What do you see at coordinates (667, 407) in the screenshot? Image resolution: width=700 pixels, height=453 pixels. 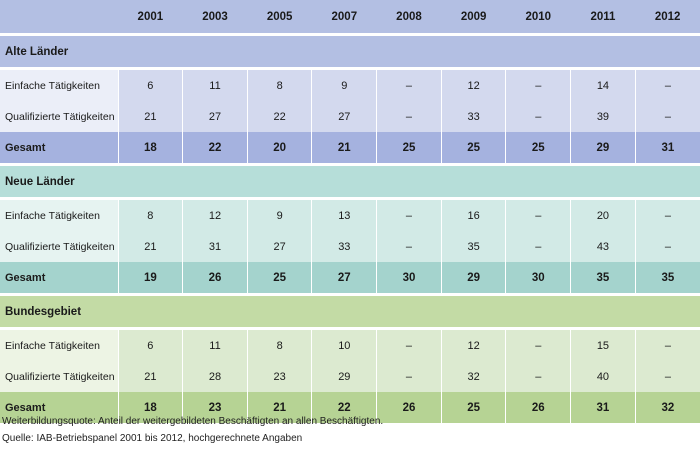 I see `total-cell: 32` at bounding box center [667, 407].